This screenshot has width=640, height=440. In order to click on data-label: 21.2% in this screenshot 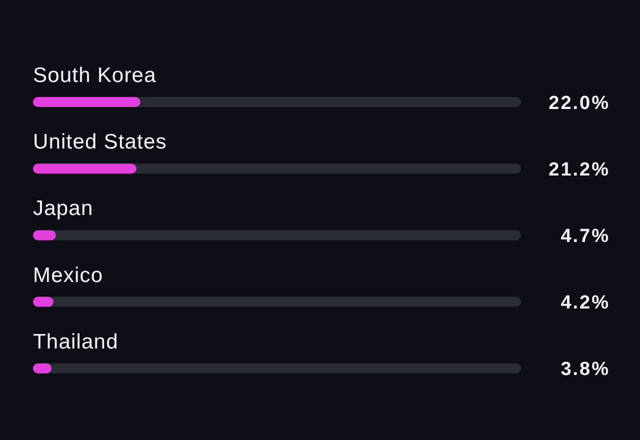, I will do `click(579, 169)`.